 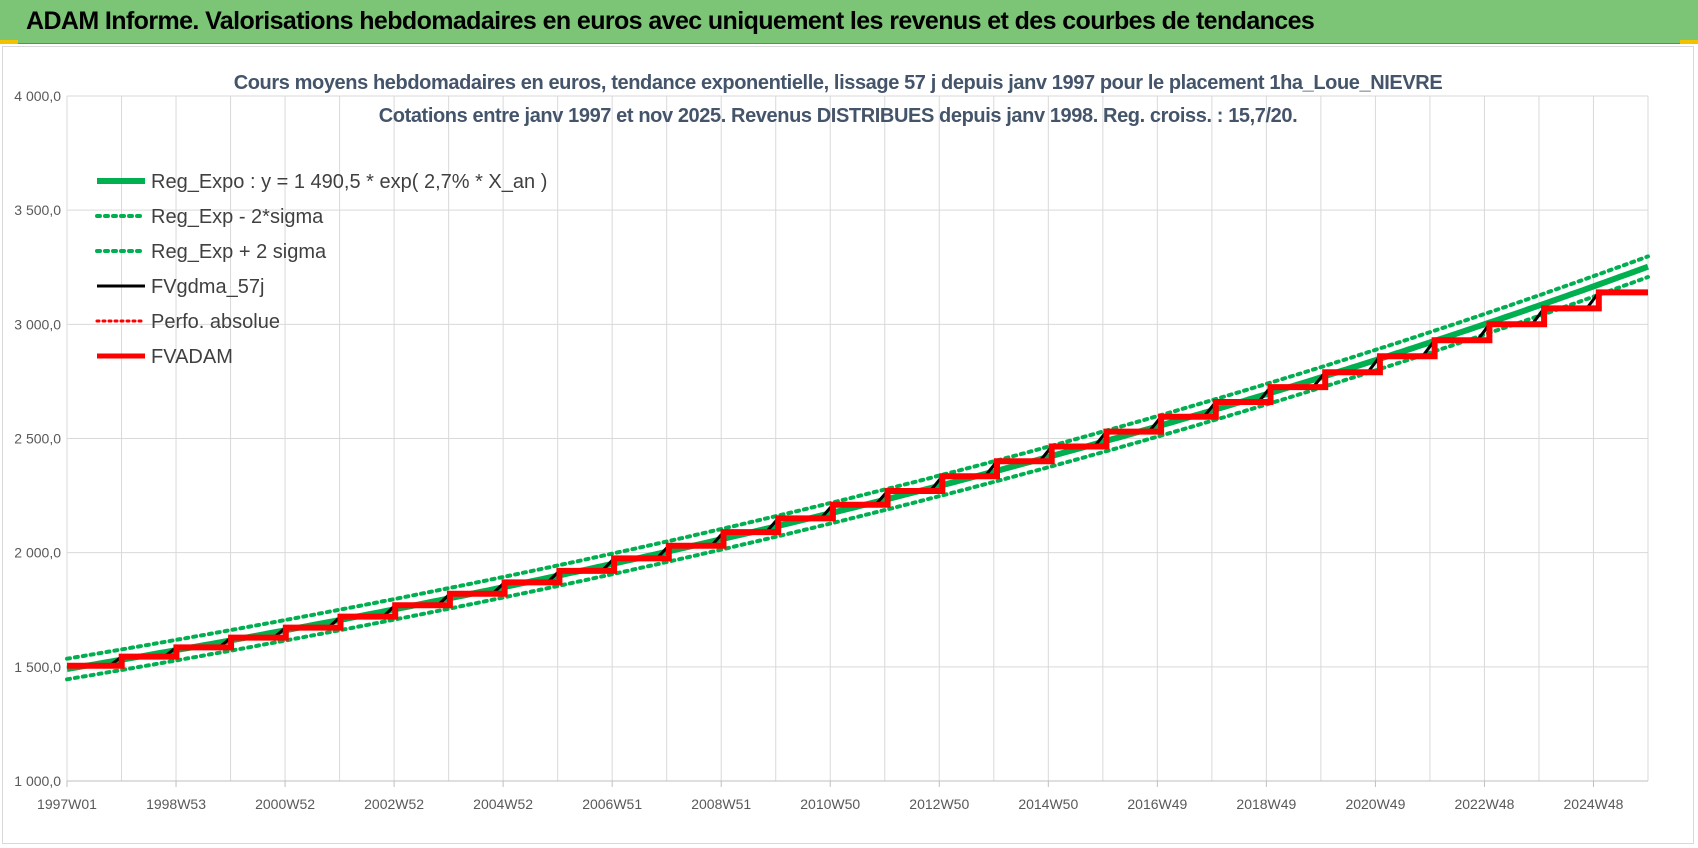 I want to click on legend-label: Reg_Exp - 2*sigma, so click(x=237, y=217).